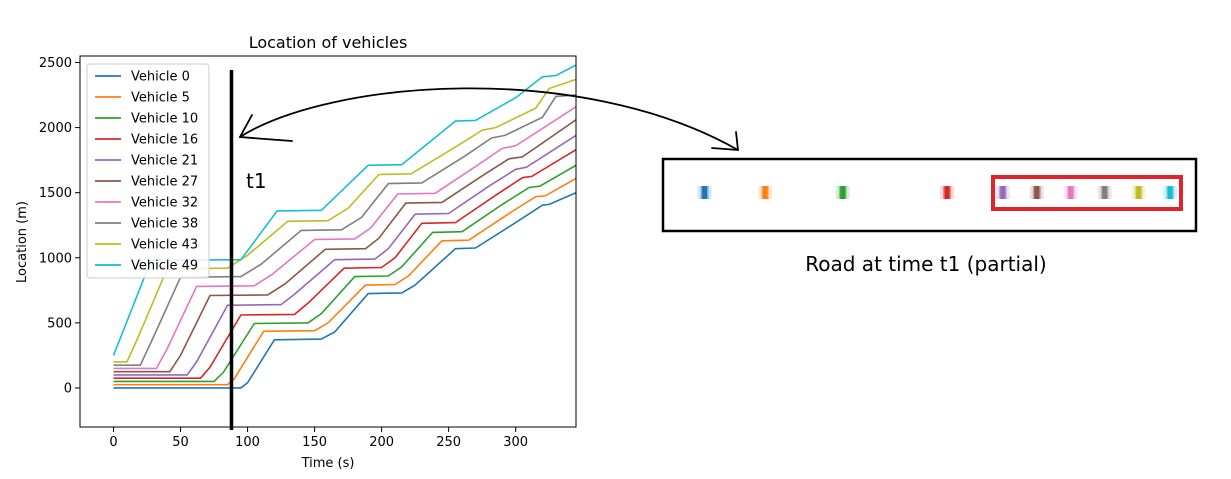  I want to click on x-axis-title: Time (s), so click(328, 463).